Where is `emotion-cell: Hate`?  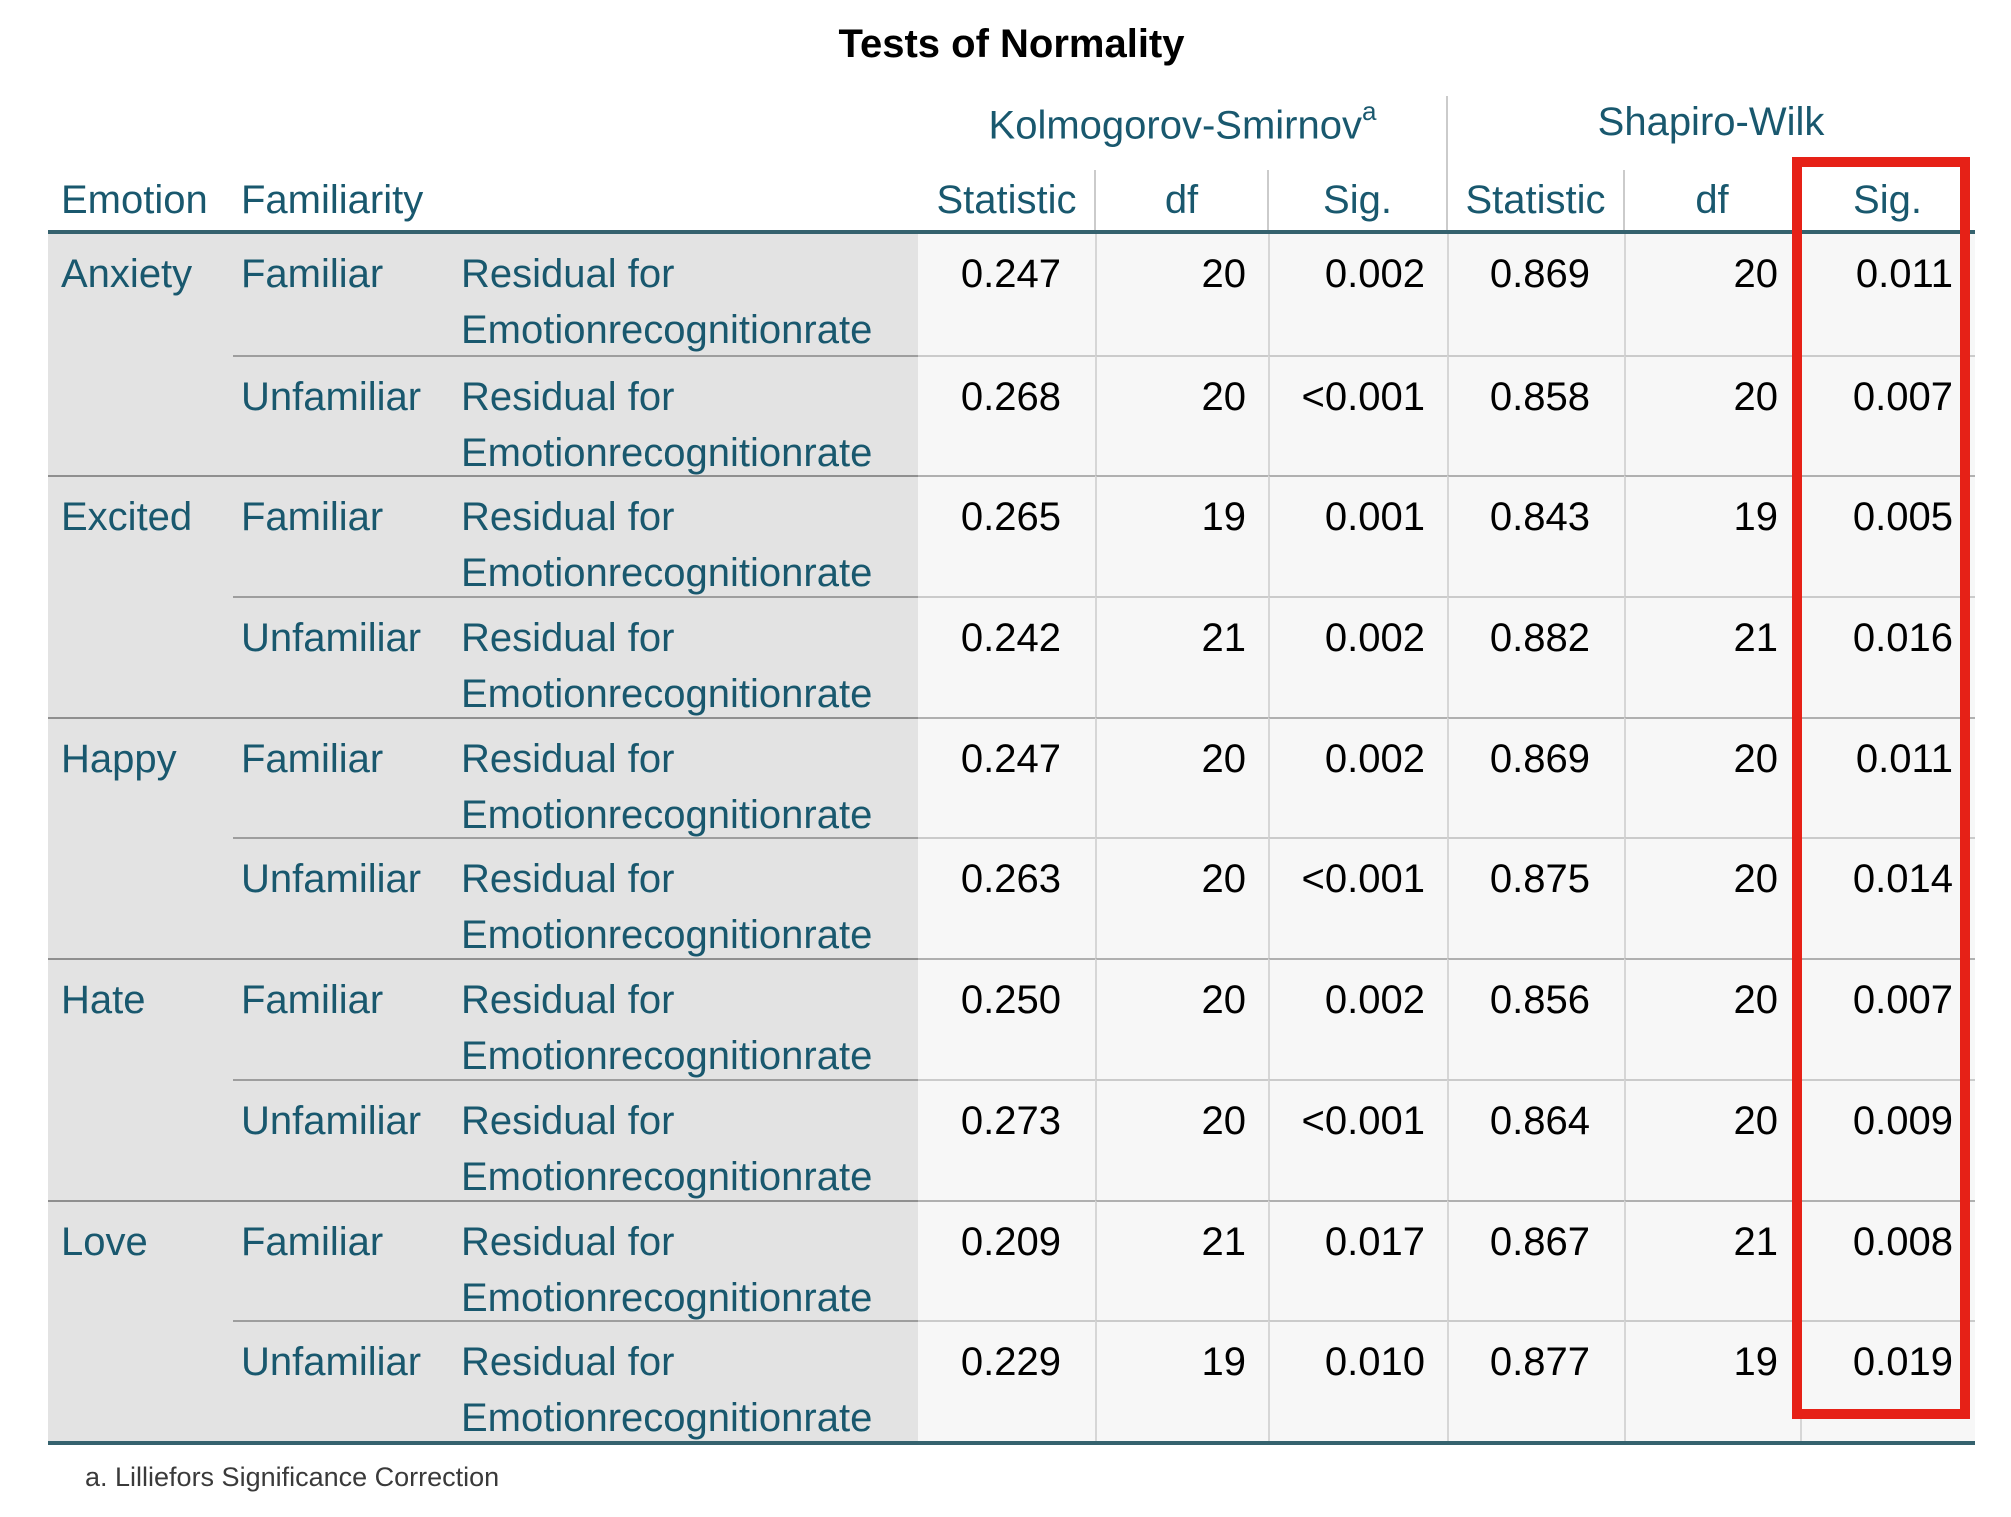 emotion-cell: Hate is located at coordinates (140, 1018).